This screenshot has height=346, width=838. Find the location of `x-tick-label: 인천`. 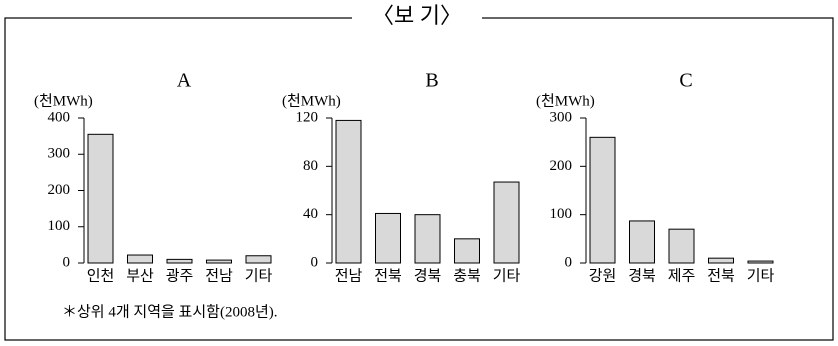

x-tick-label: 인천 is located at coordinates (101, 275).